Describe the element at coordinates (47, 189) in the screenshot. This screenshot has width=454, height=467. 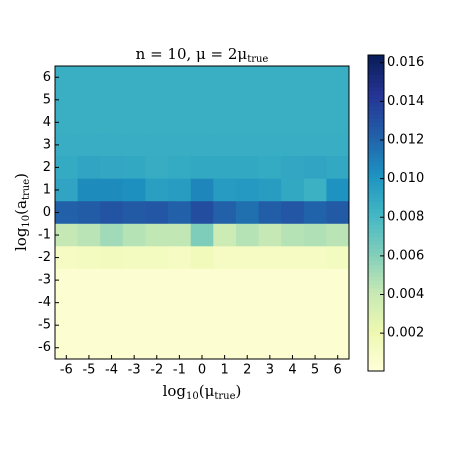
I see `y-tick-label: 1` at that location.